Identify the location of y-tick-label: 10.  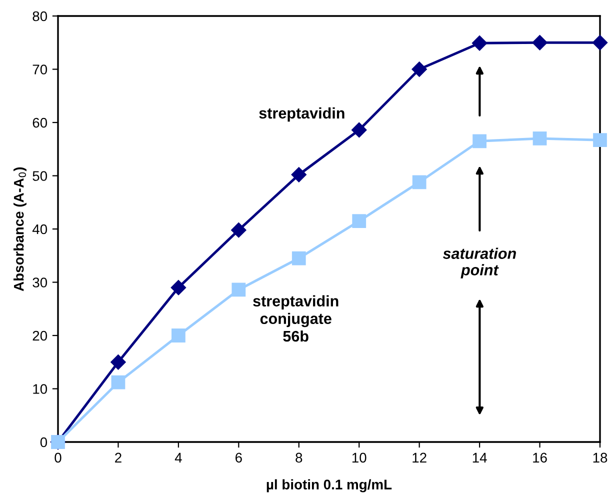
(40, 389).